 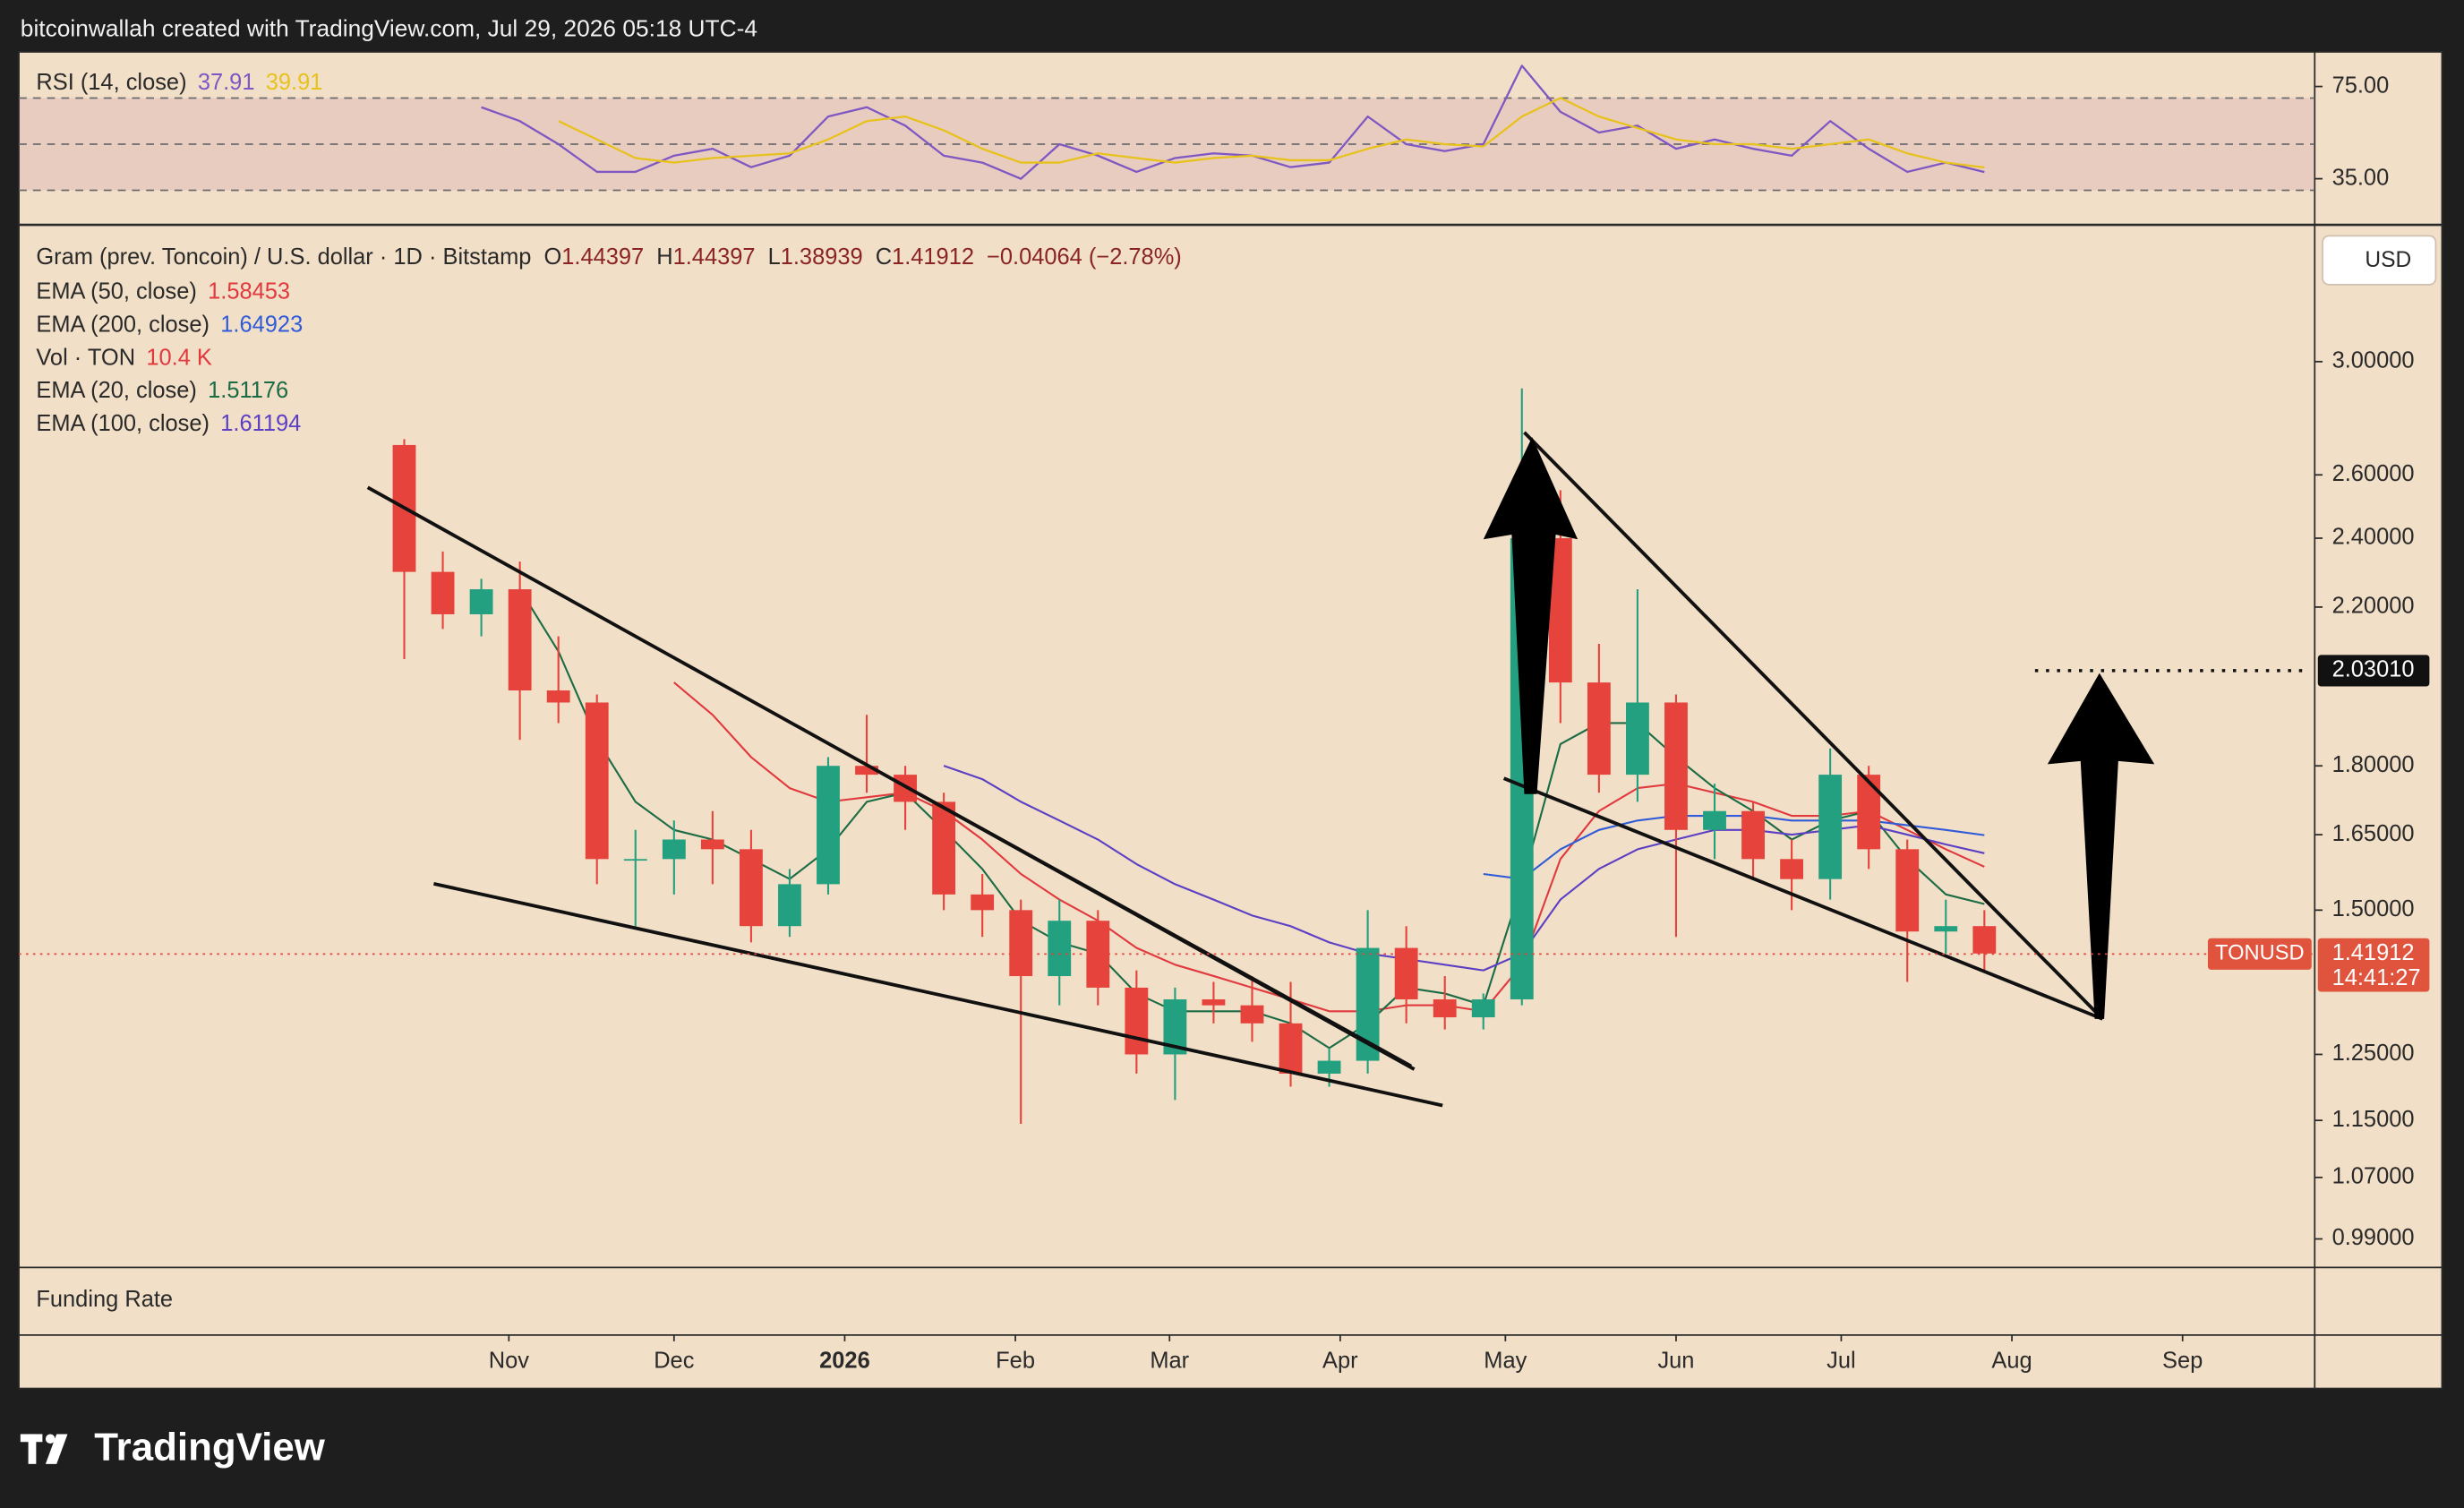 I want to click on x-tick-label: Sep, so click(x=2182, y=1360).